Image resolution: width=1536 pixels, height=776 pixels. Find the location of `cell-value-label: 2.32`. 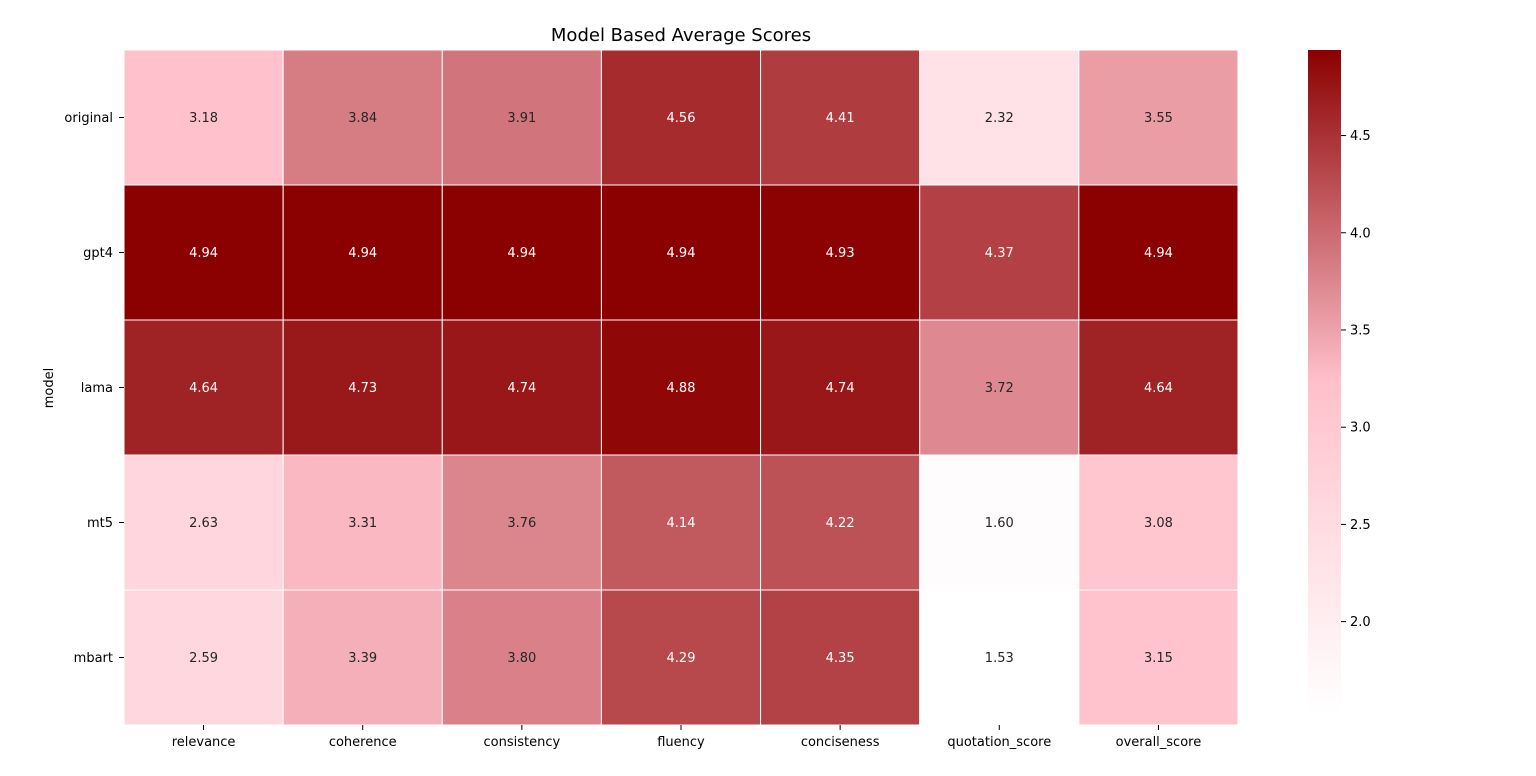

cell-value-label: 2.32 is located at coordinates (999, 118).